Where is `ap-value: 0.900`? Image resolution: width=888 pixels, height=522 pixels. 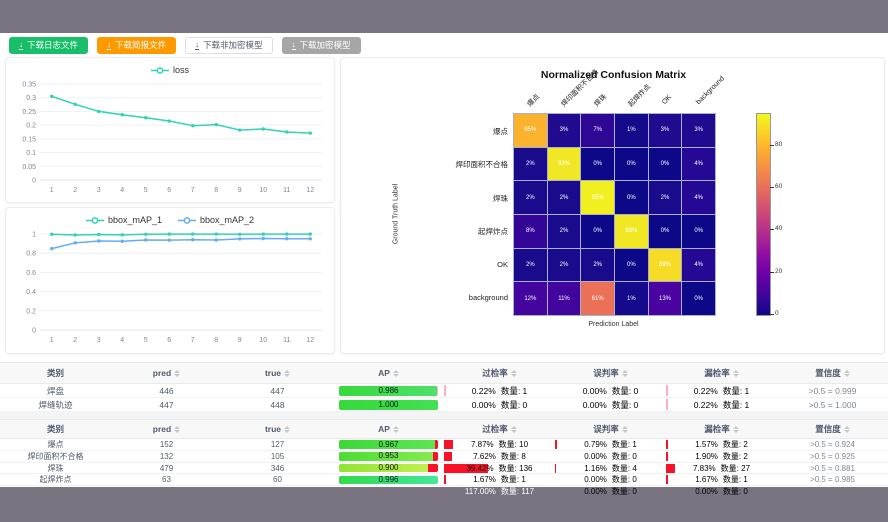 ap-value: 0.900 is located at coordinates (388, 468).